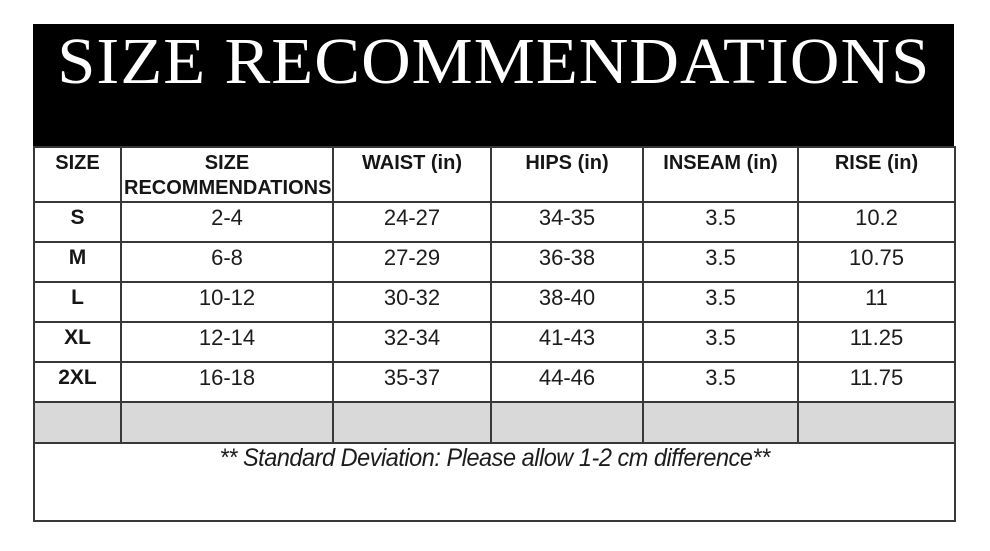  What do you see at coordinates (227, 302) in the screenshot?
I see `cell-recommendations: 10-12` at bounding box center [227, 302].